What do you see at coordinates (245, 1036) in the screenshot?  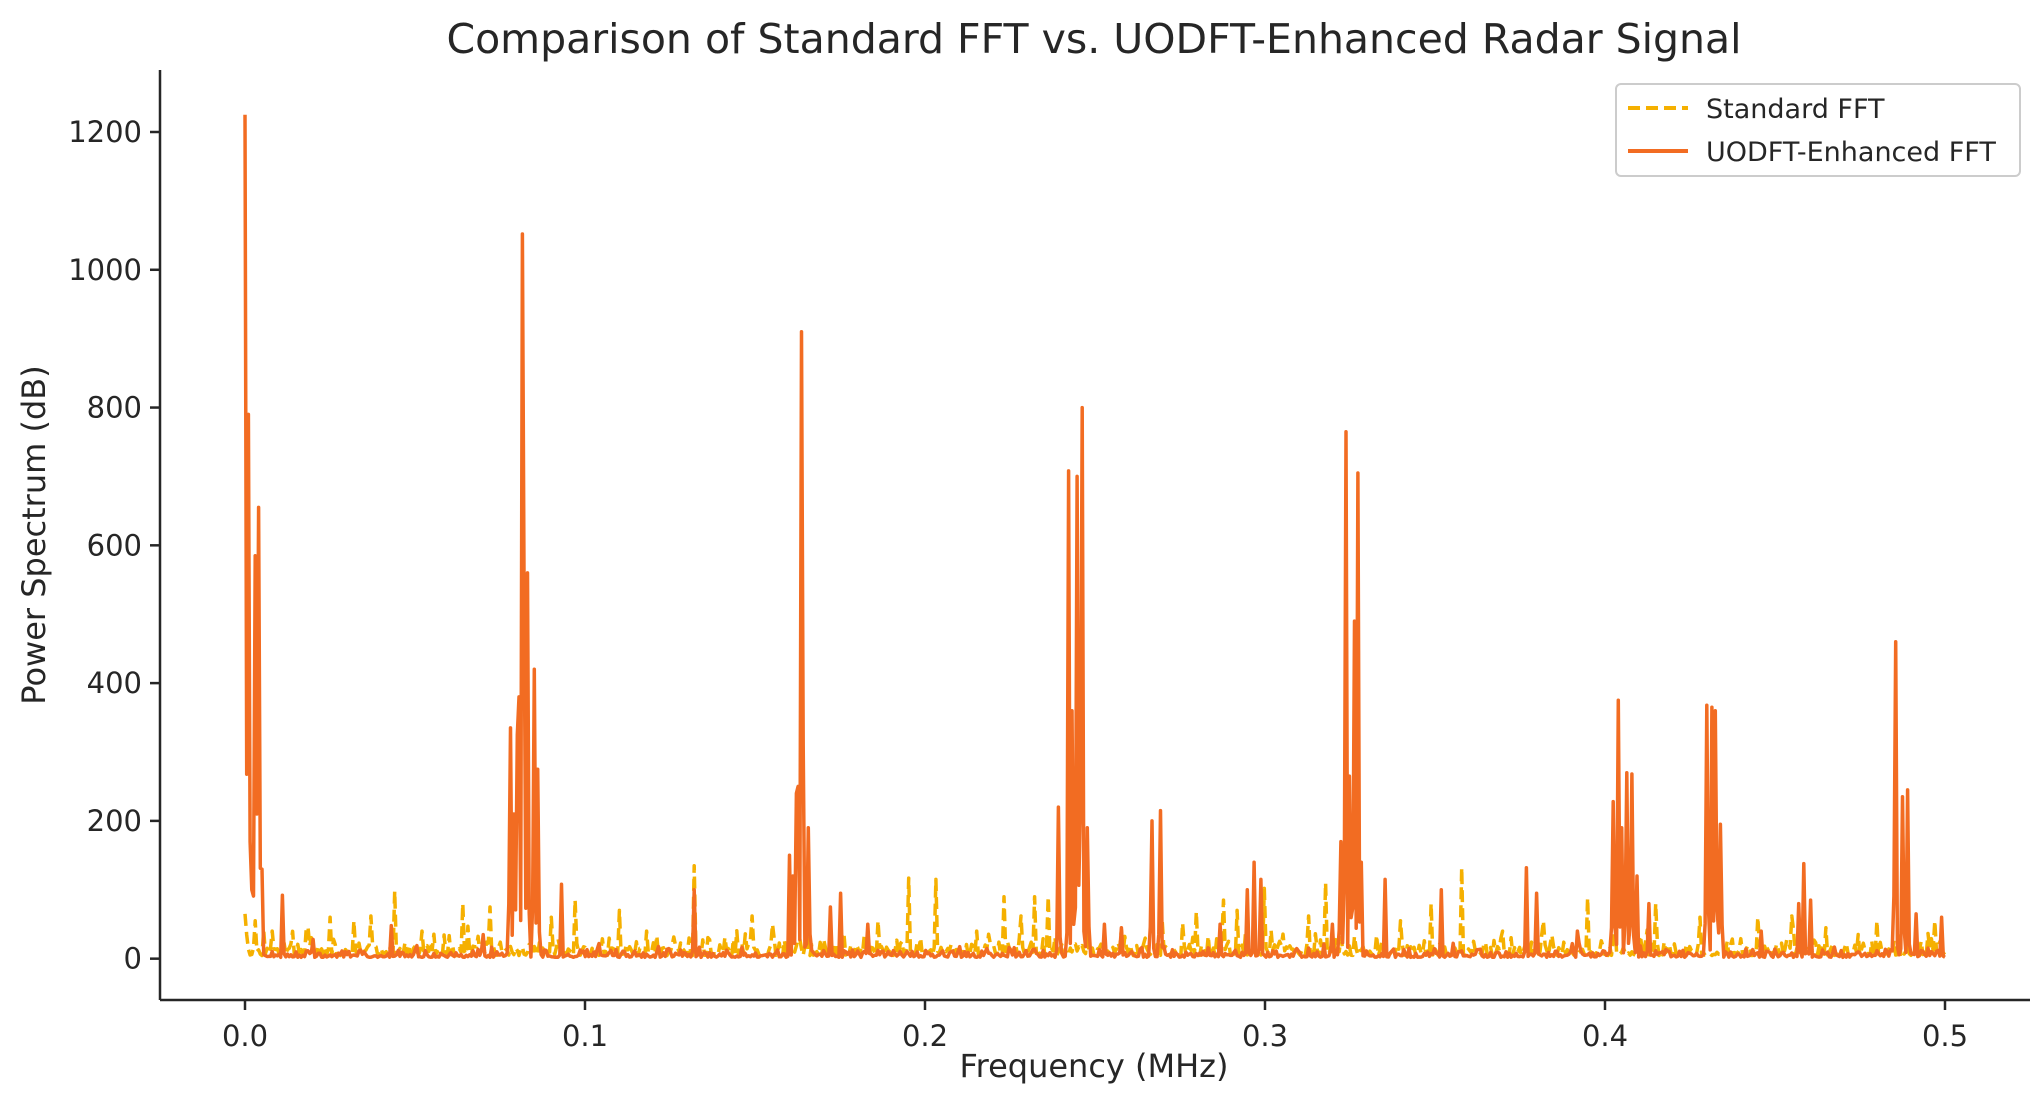 I see `x-tick-label: 0.0` at bounding box center [245, 1036].